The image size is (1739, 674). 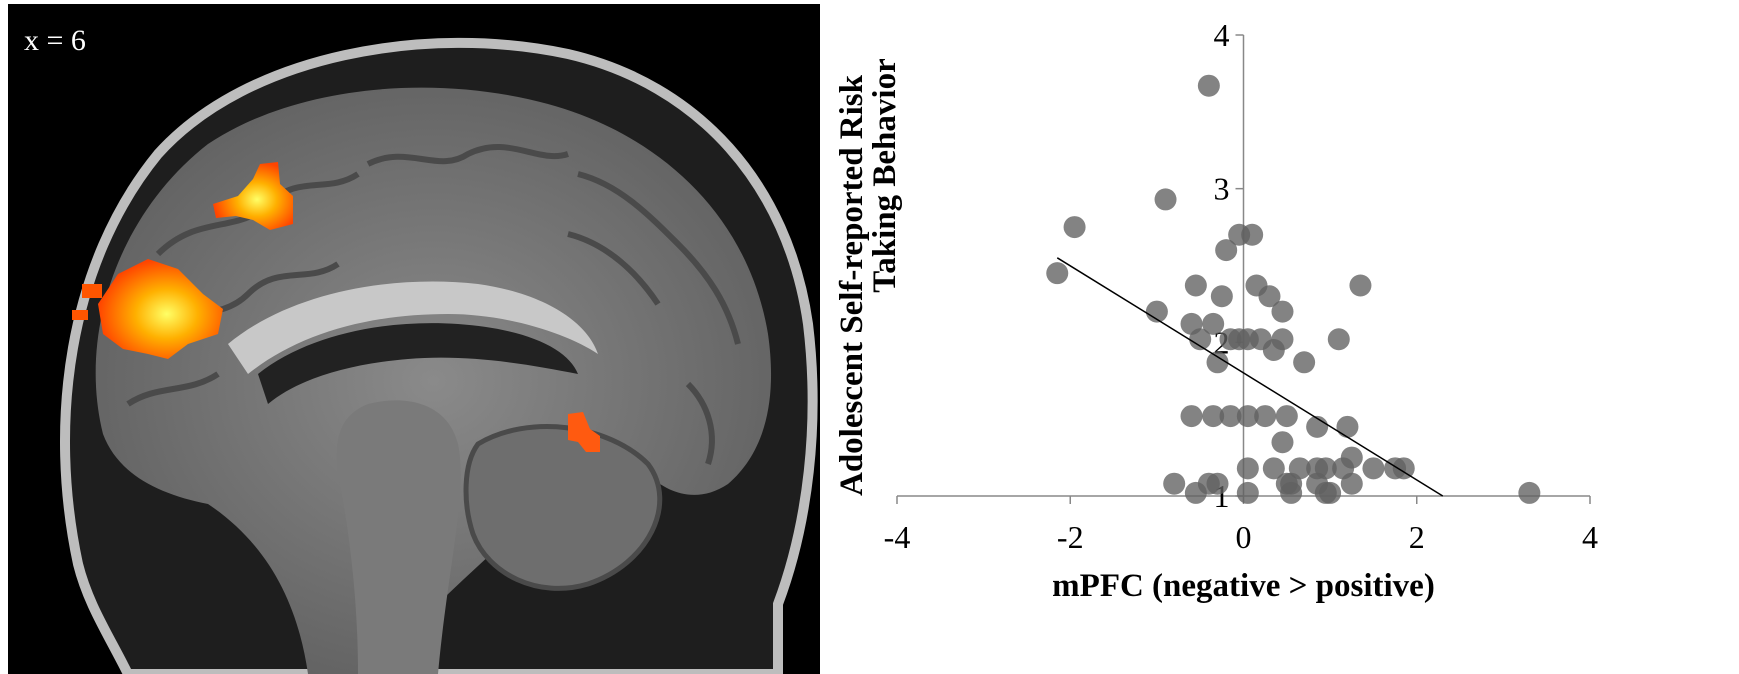 I want to click on x-tick-label: 2, so click(x=1417, y=537).